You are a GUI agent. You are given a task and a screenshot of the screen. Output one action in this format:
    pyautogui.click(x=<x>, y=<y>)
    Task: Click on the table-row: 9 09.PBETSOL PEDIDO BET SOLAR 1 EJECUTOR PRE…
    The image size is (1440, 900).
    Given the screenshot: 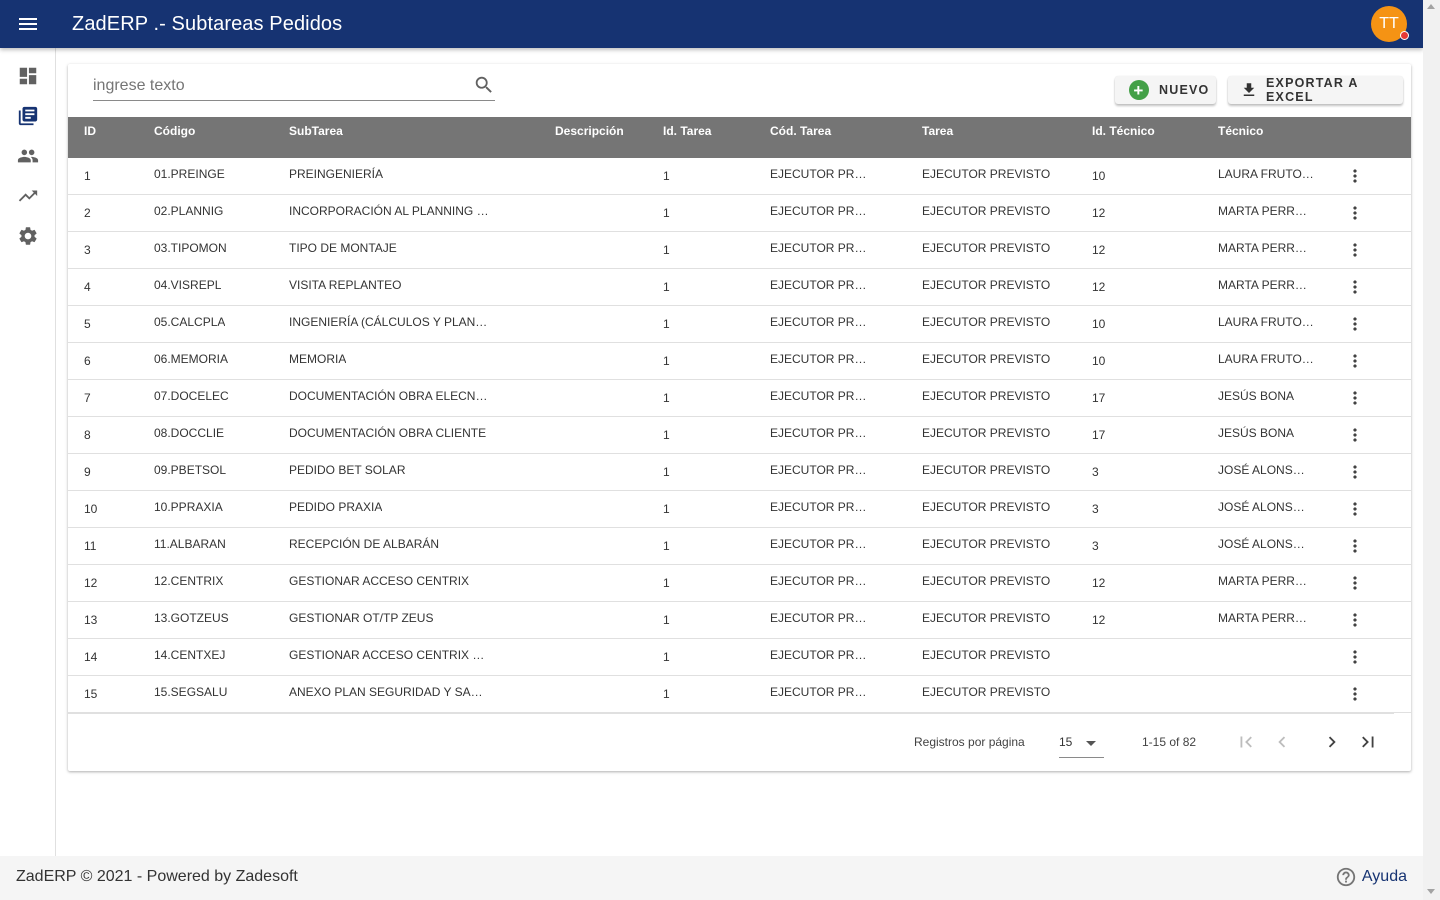 What is the action you would take?
    pyautogui.click(x=739, y=472)
    